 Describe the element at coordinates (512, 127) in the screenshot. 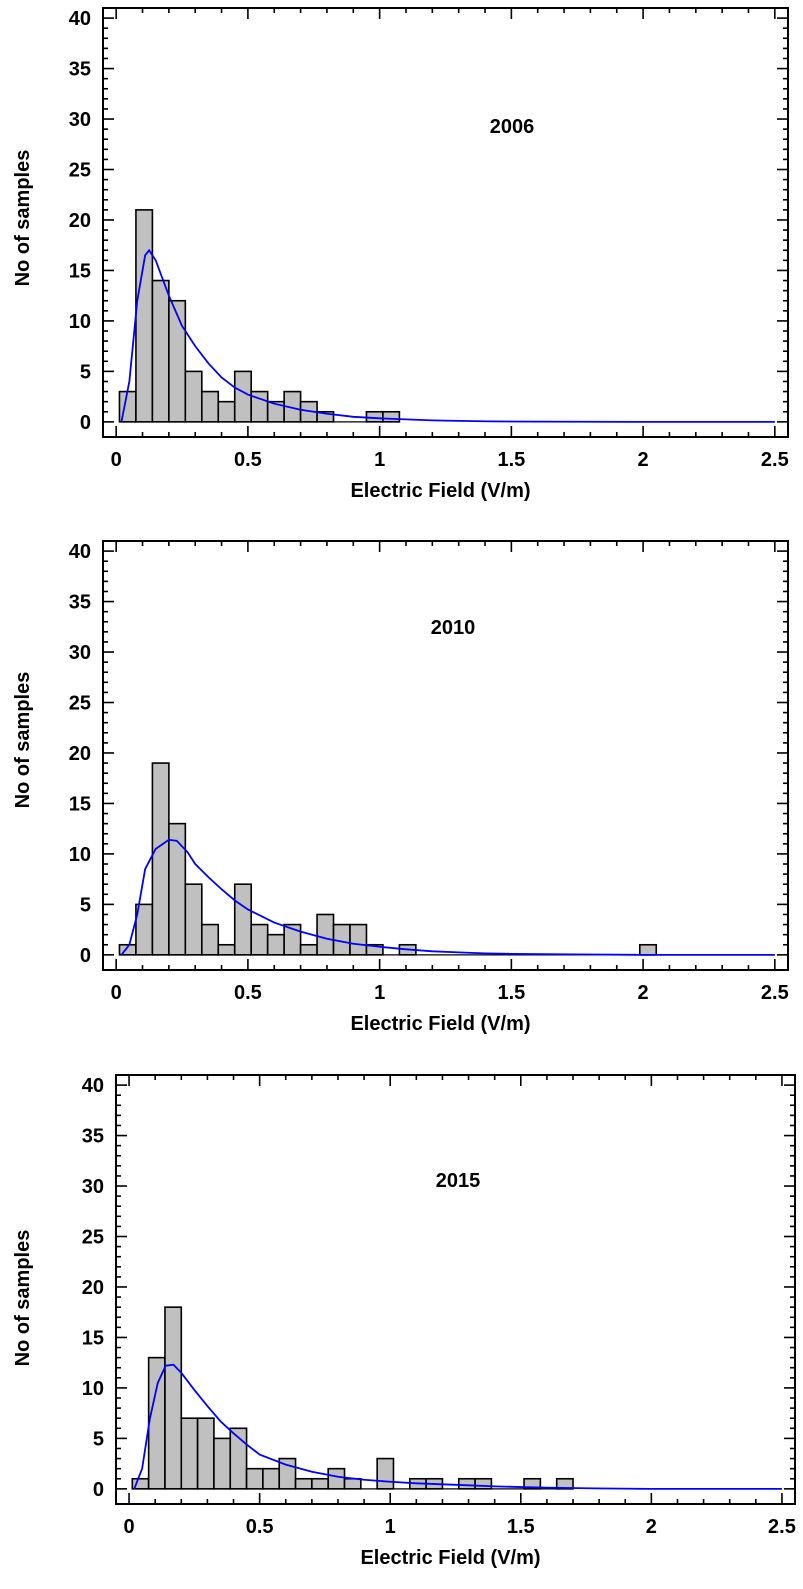

I see `panel-title: 2006` at that location.